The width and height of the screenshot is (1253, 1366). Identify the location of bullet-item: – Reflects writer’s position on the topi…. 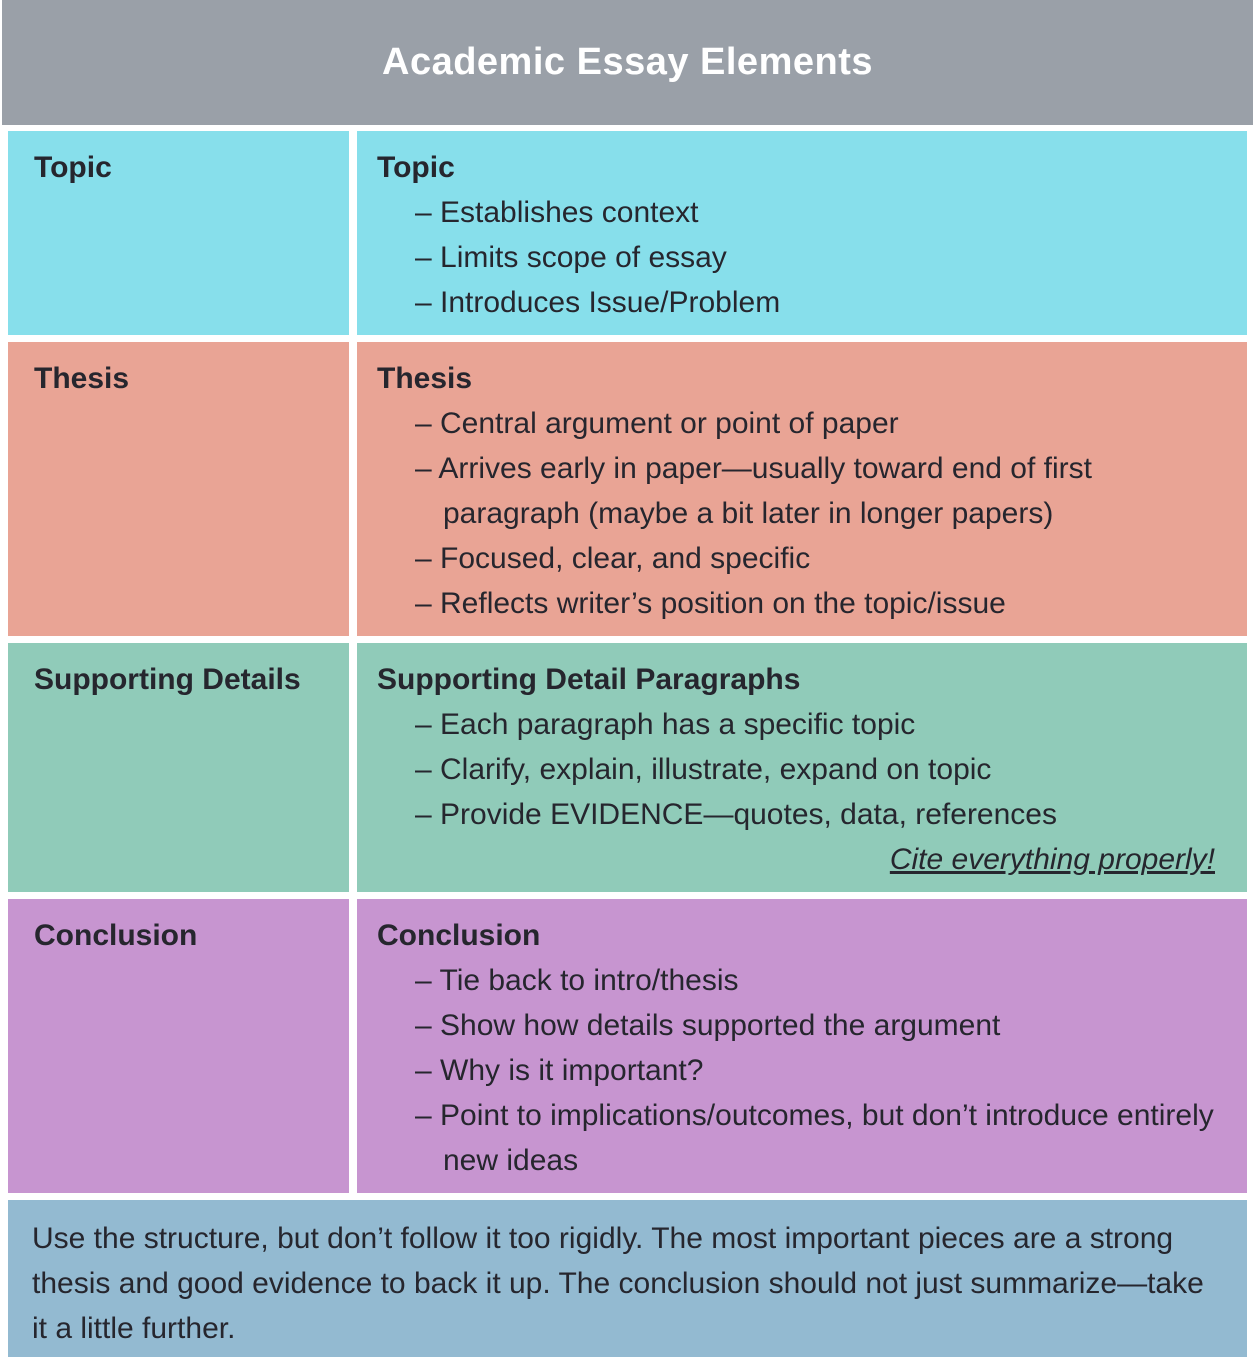
(710, 603).